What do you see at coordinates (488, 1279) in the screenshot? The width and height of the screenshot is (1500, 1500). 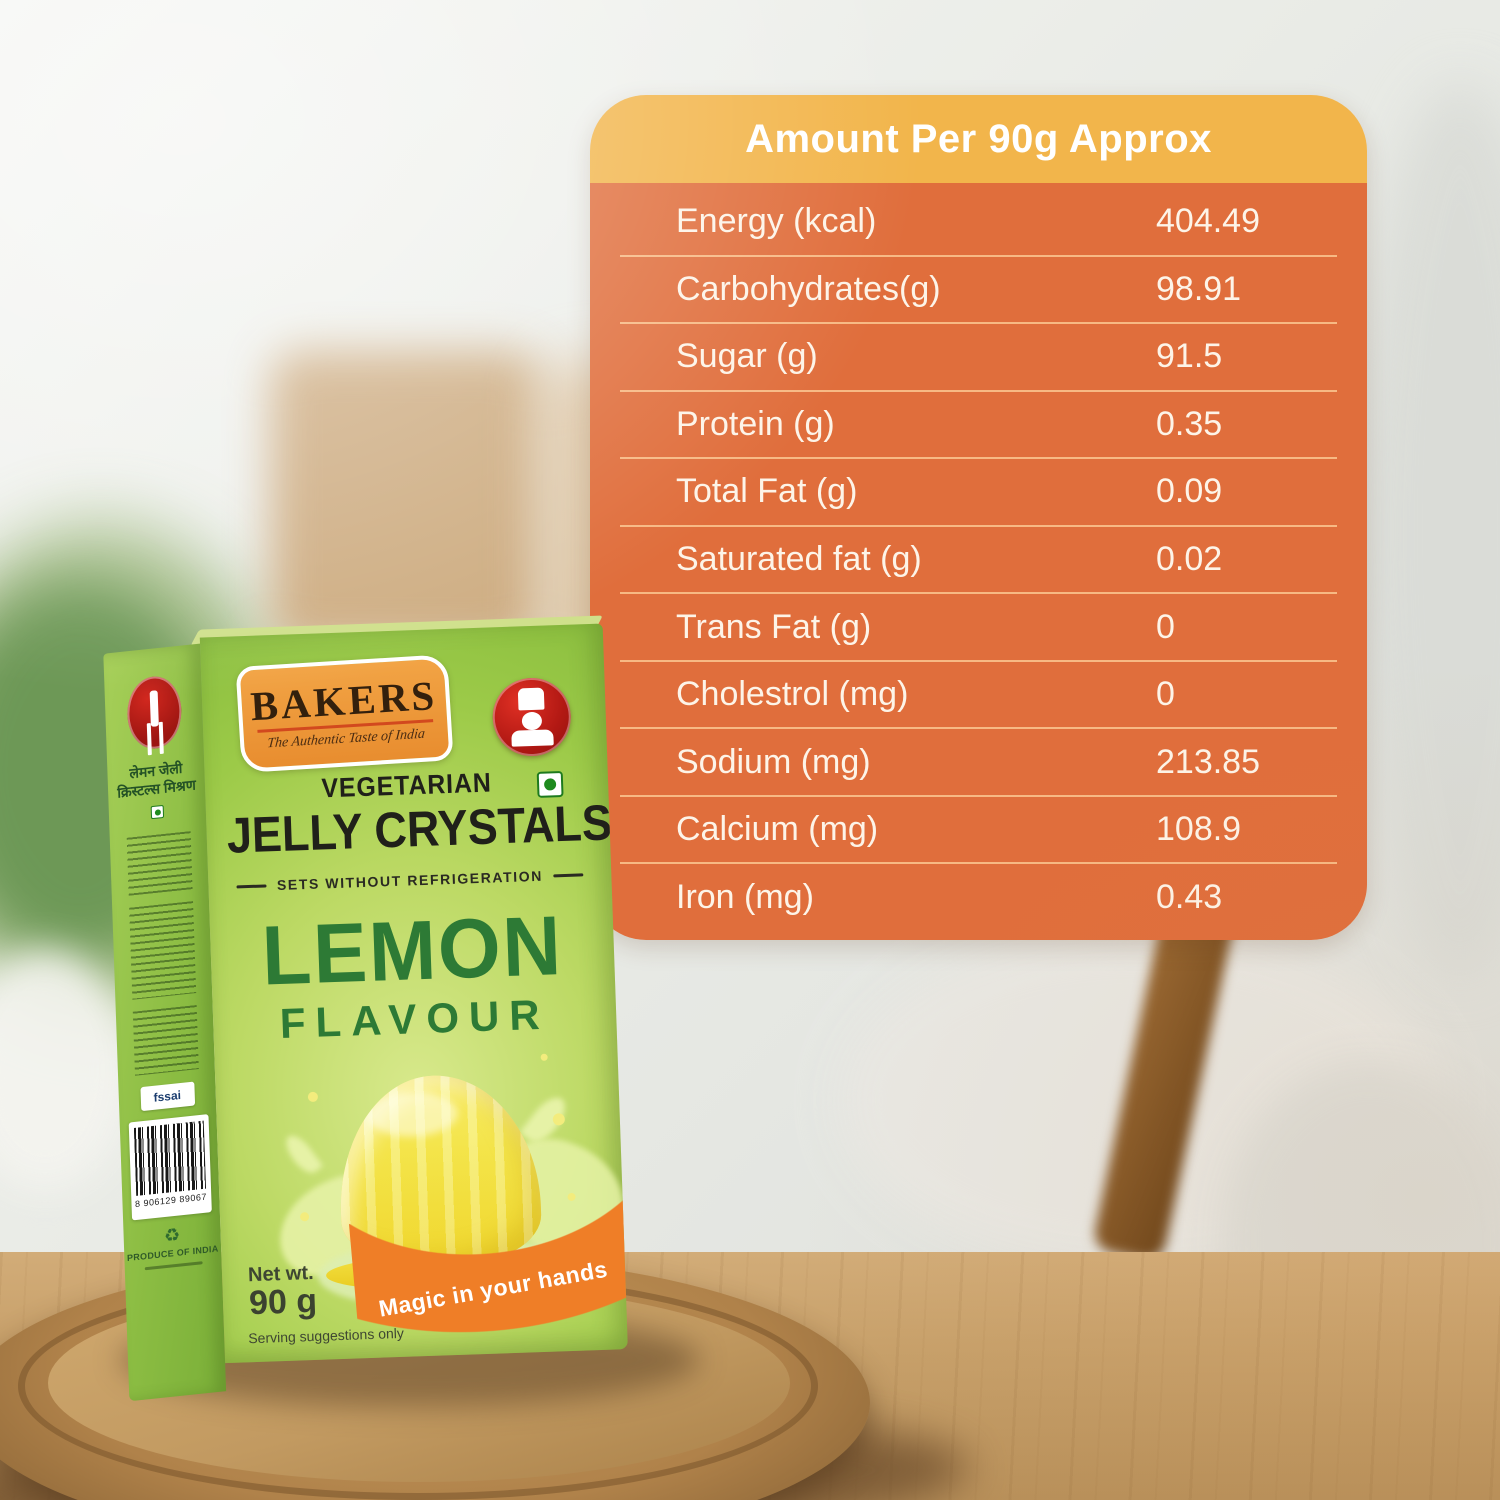 I see `slogan-ribbon: Magic in your hands` at bounding box center [488, 1279].